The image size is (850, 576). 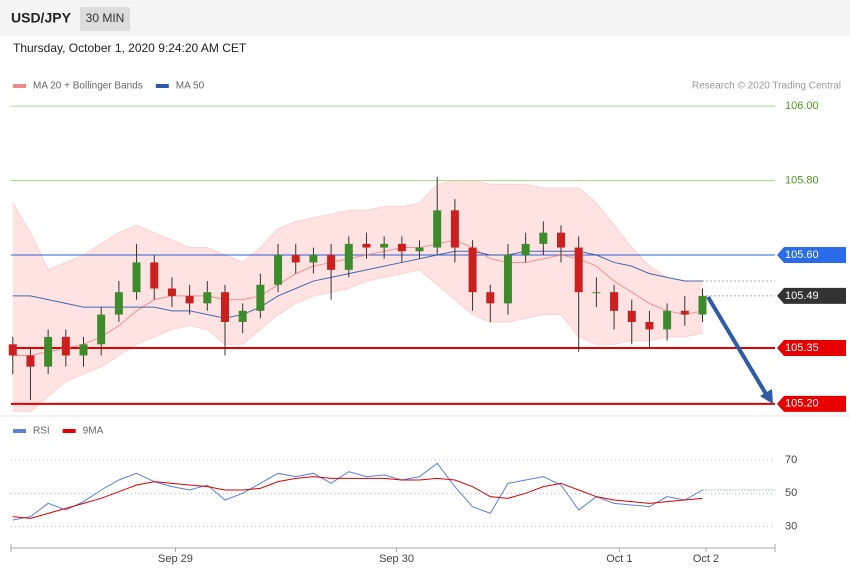 What do you see at coordinates (791, 493) in the screenshot?
I see `rsi-tick-label: 50` at bounding box center [791, 493].